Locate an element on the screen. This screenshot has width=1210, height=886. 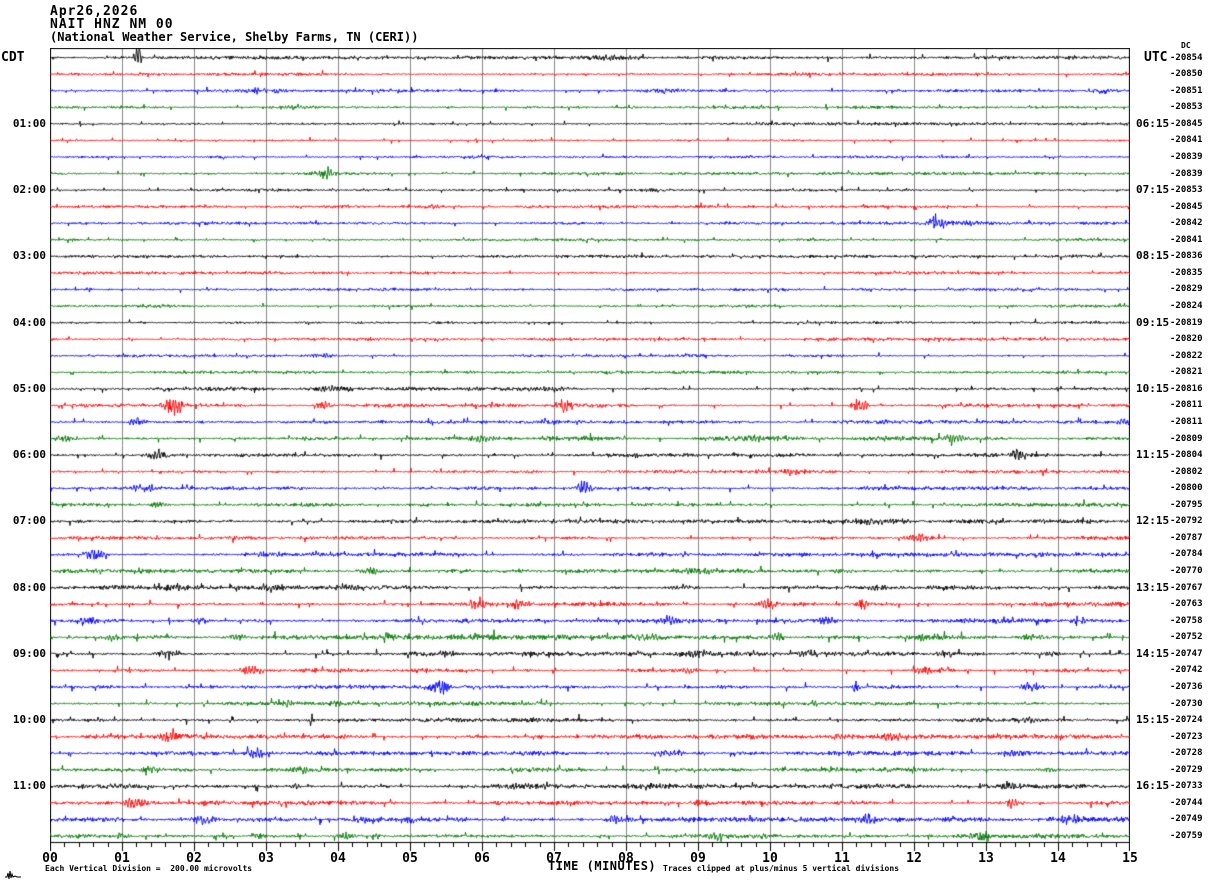
x-tick-13: 13 is located at coordinates (986, 858).